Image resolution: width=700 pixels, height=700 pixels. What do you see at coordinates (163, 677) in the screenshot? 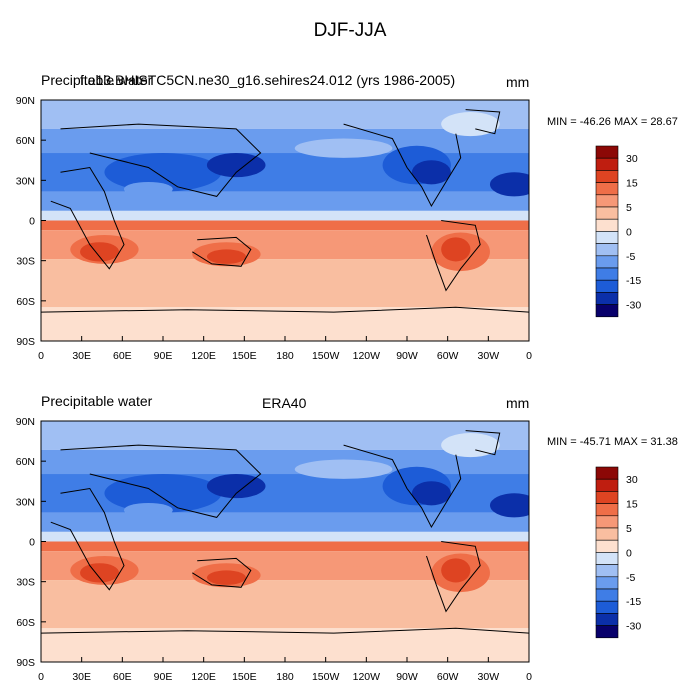
I see `panel2-xtick-label: 90E` at bounding box center [163, 677].